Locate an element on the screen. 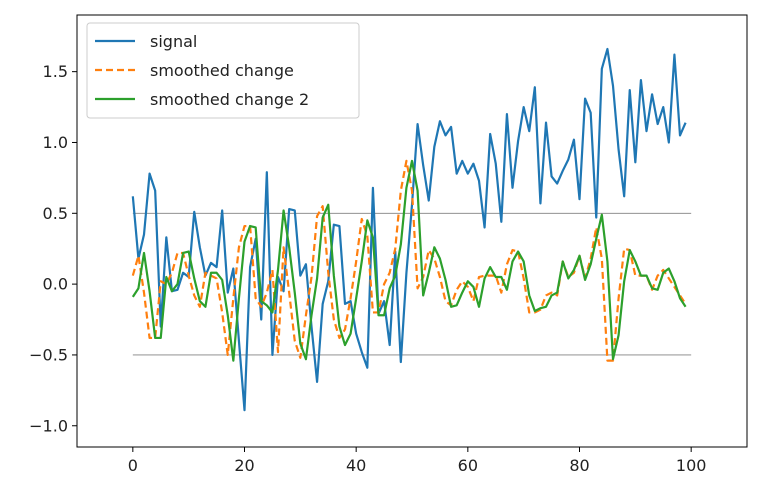  legend-label-2: smoothed change 2 is located at coordinates (229, 99).